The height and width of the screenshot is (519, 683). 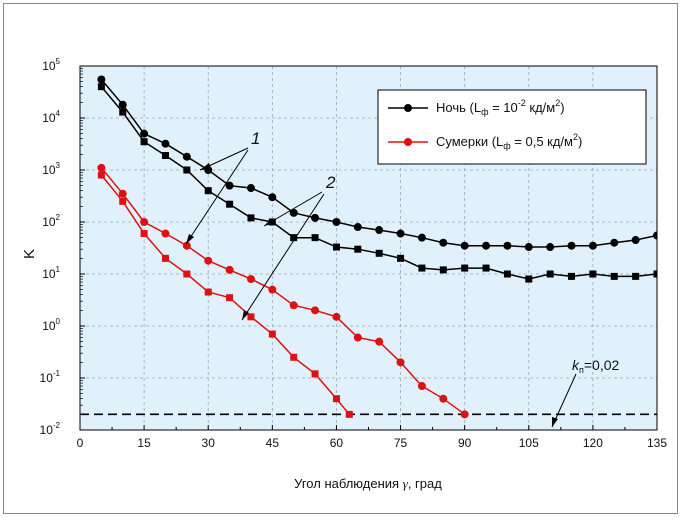 I want to click on legend-marker-night, so click(x=408, y=108).